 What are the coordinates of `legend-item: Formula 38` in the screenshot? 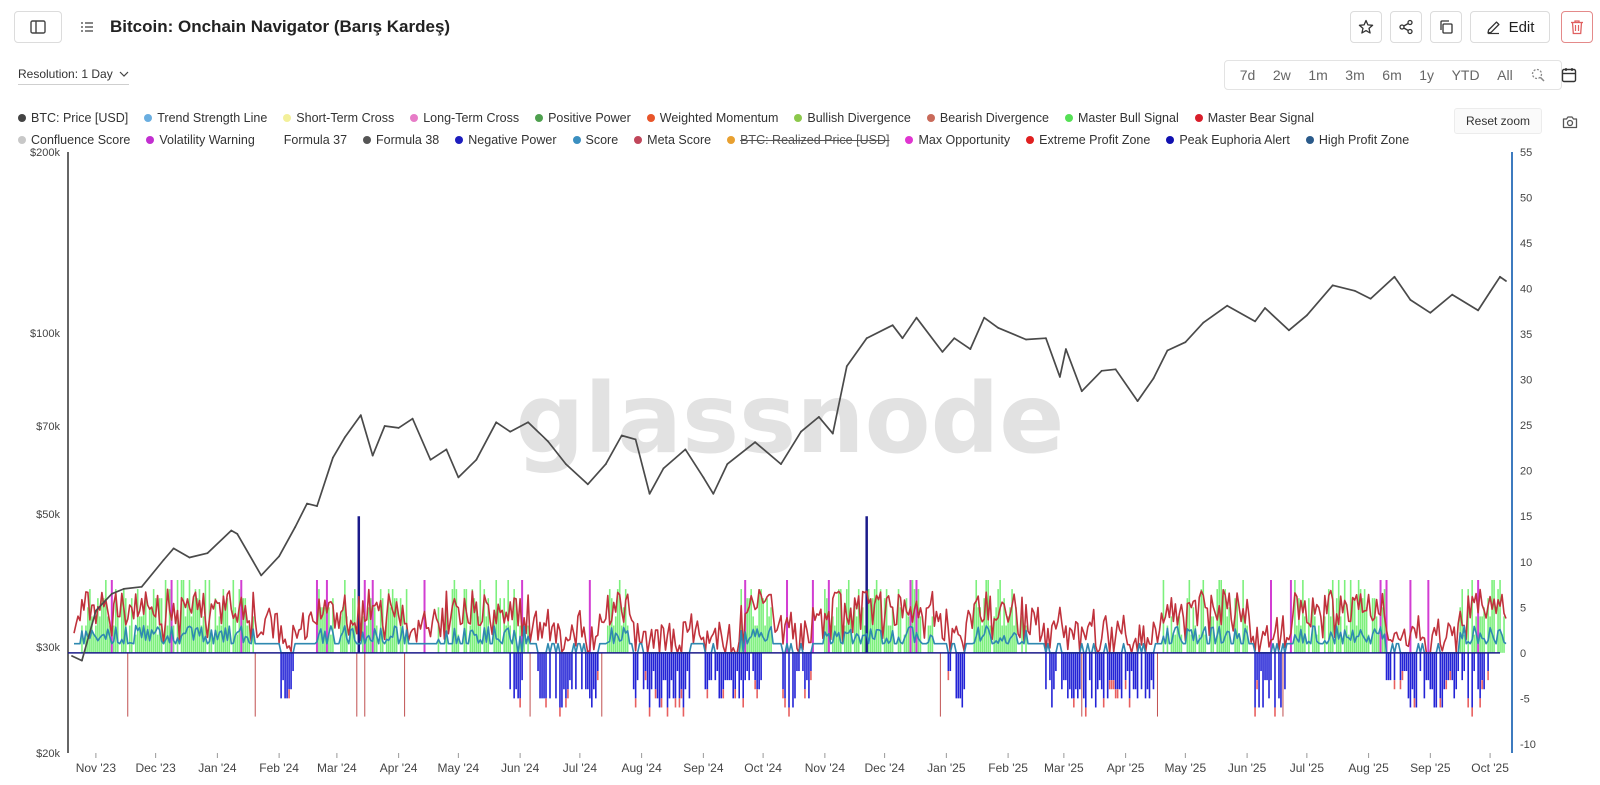 It's located at (401, 140).